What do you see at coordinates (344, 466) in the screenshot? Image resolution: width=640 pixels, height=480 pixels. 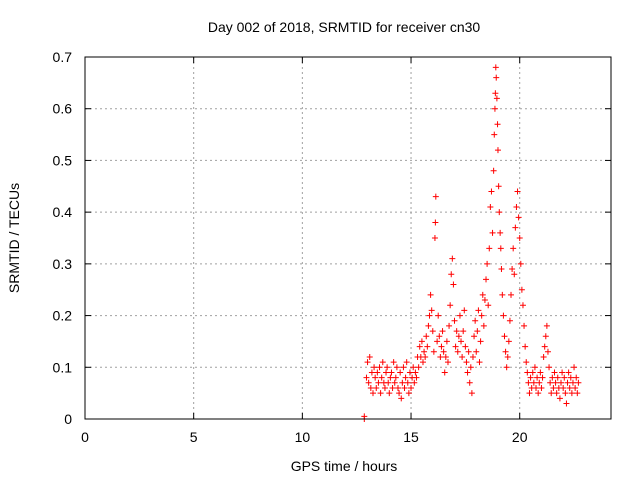 I see `x-axis-label: GPS time / hours` at bounding box center [344, 466].